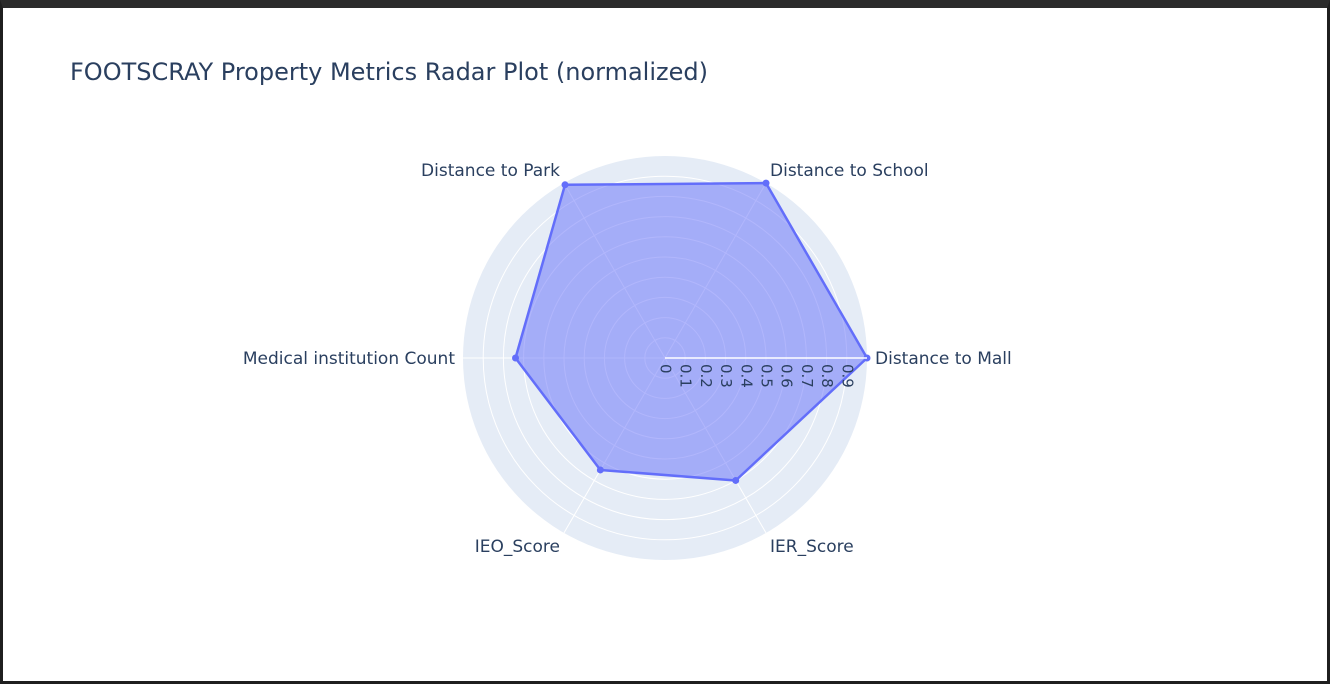 The height and width of the screenshot is (684, 1330). I want to click on radial-tick-label: 0.3, so click(726, 376).